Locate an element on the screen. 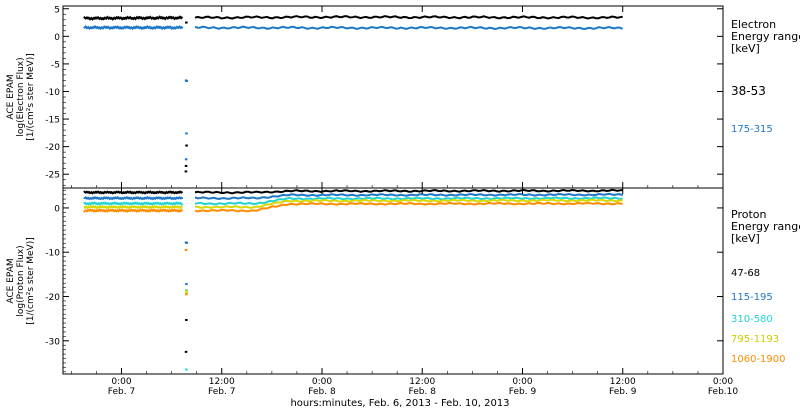  proton-legend-entry: 1060-1900 is located at coordinates (758, 359).